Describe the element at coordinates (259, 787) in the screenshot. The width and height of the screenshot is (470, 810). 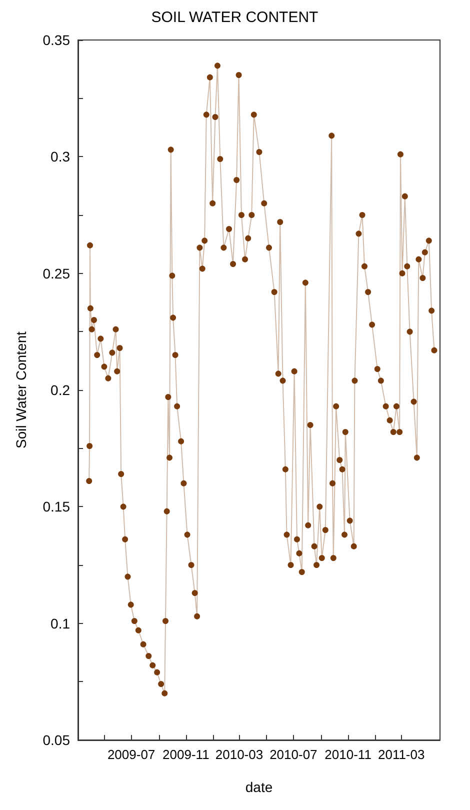
I see `x-axis-title: date` at that location.